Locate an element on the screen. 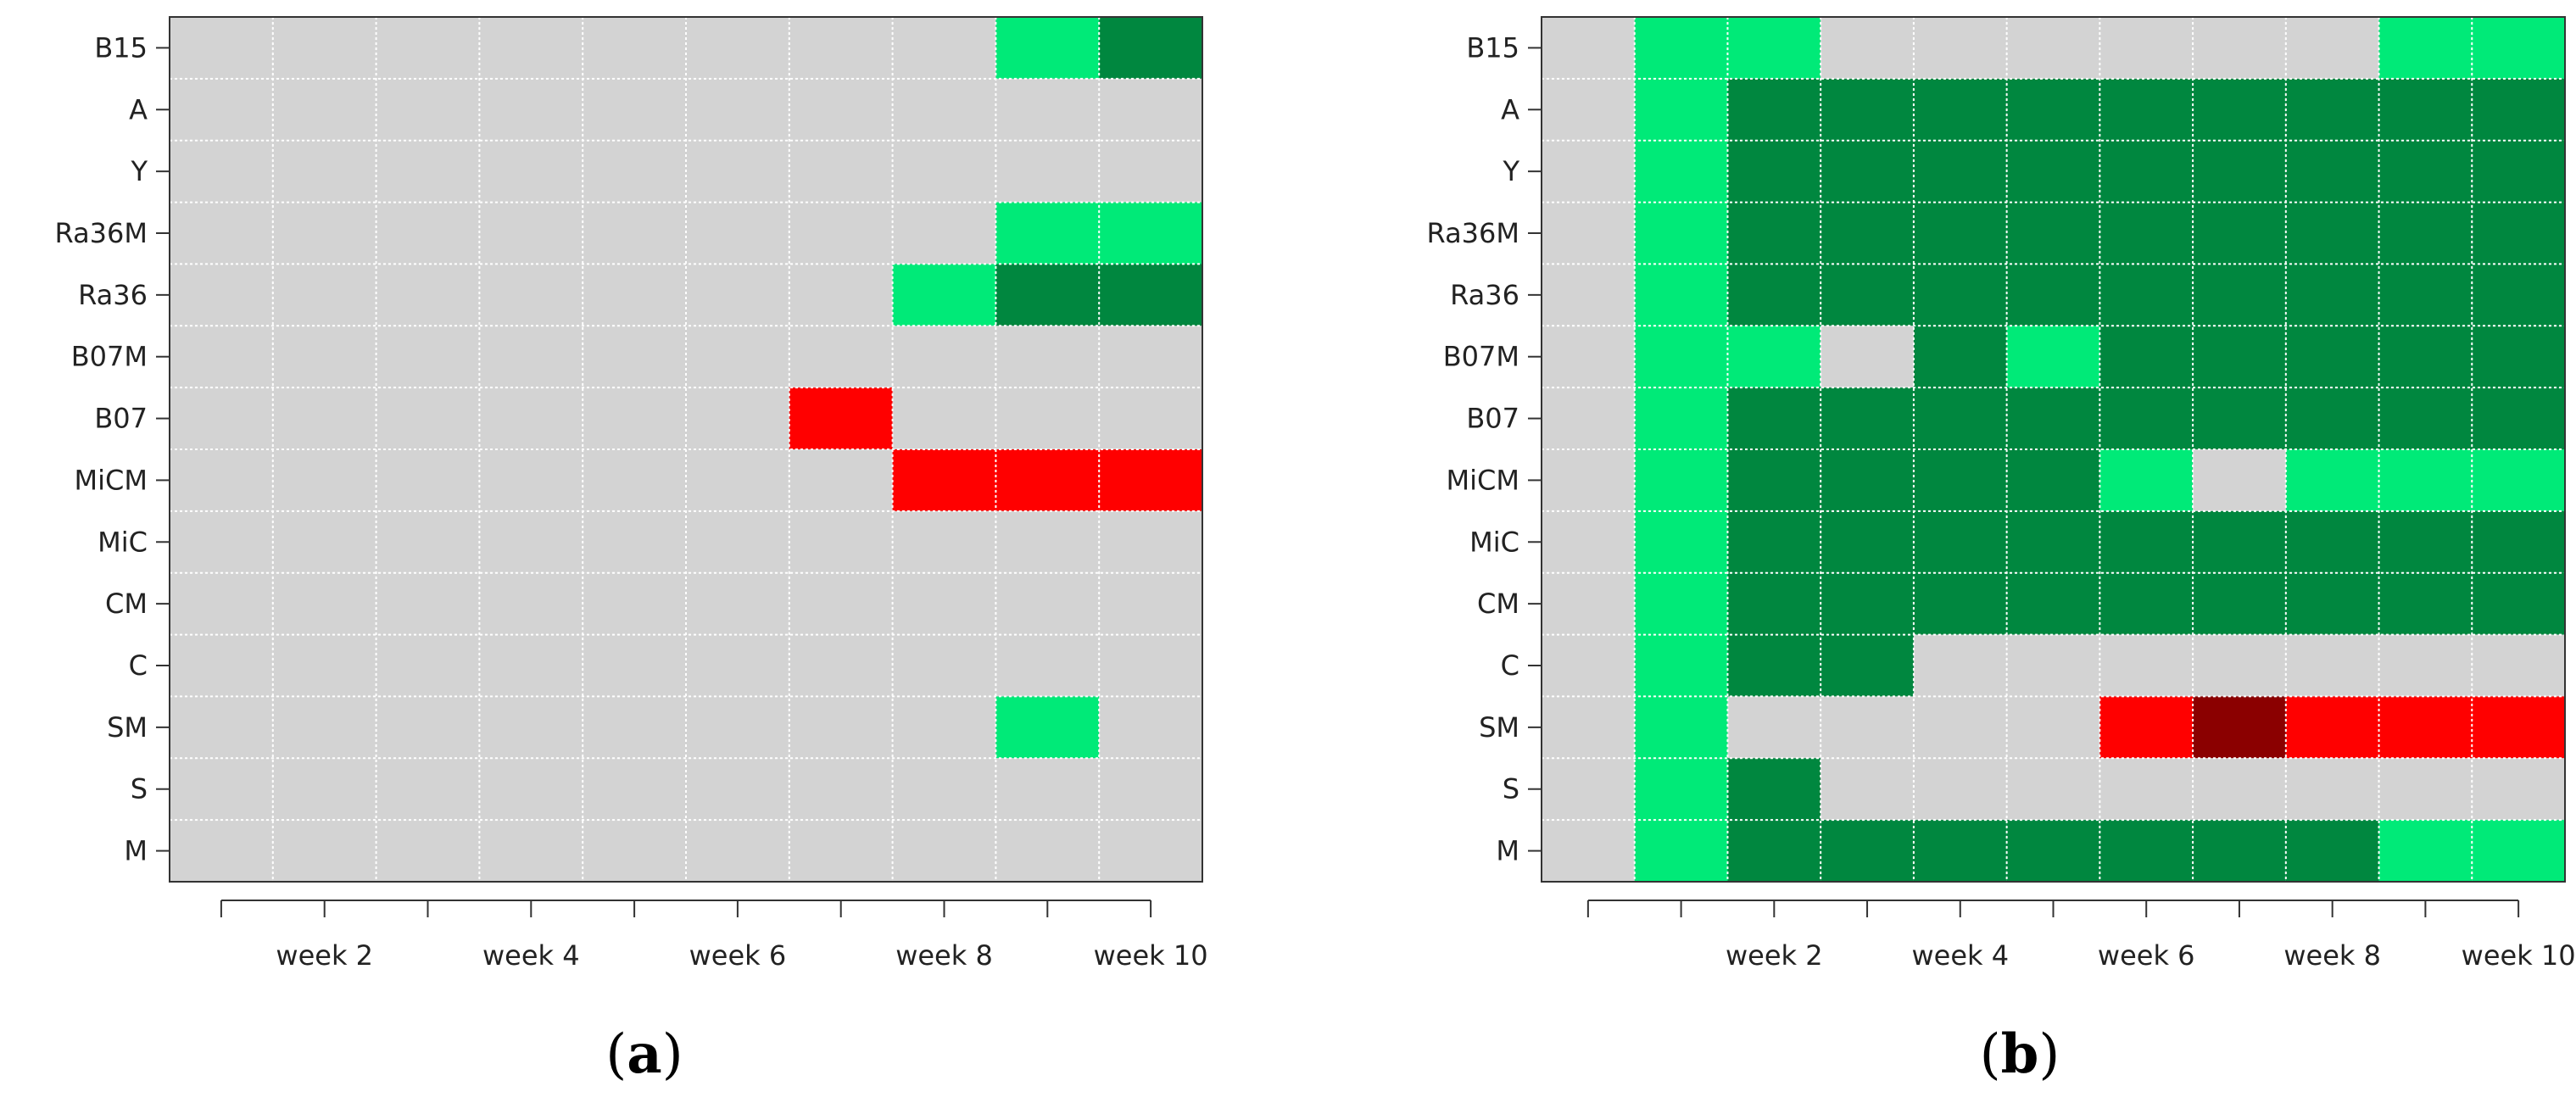 This screenshot has height=1103, width=2576. panel-caption: (b) is located at coordinates (2020, 1054).